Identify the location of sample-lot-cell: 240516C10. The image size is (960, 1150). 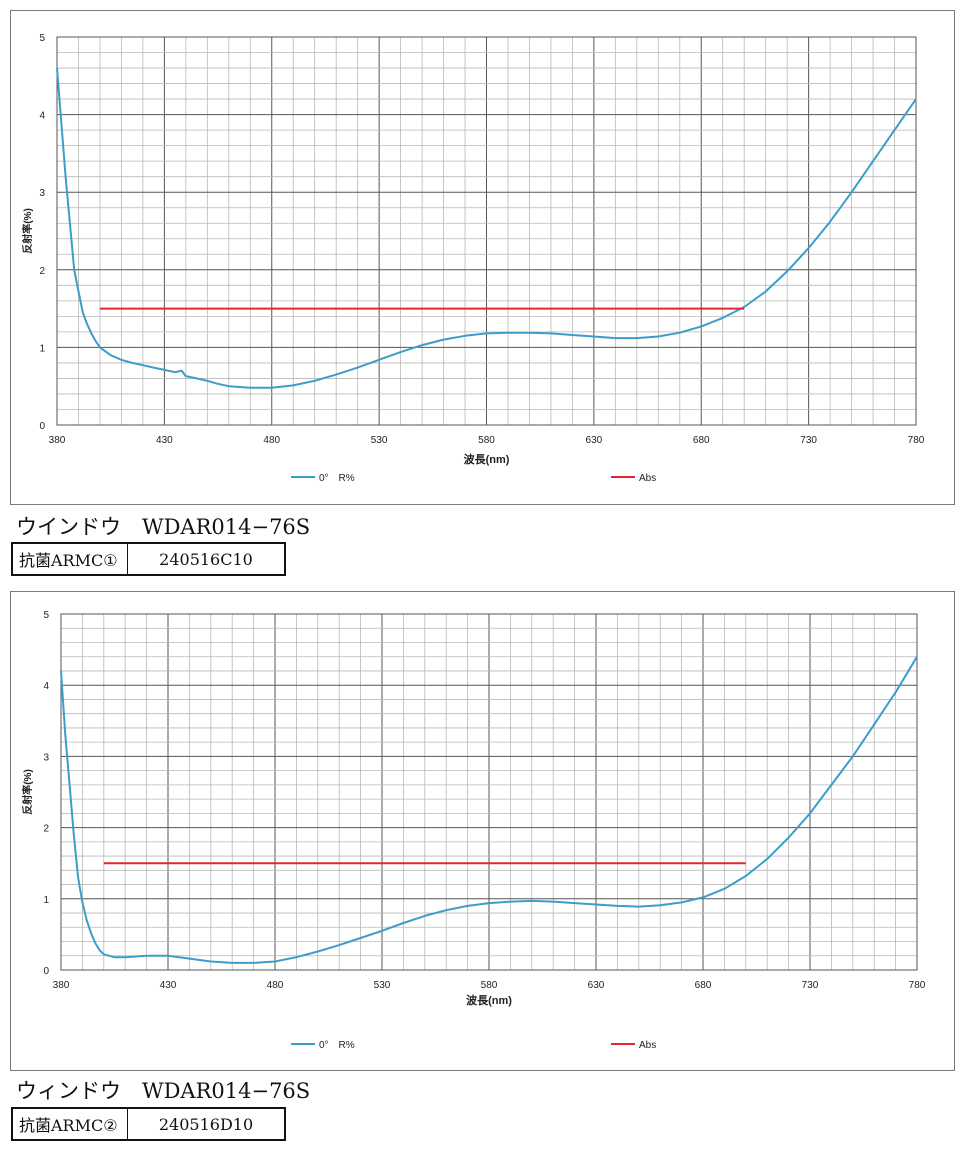
(206, 559).